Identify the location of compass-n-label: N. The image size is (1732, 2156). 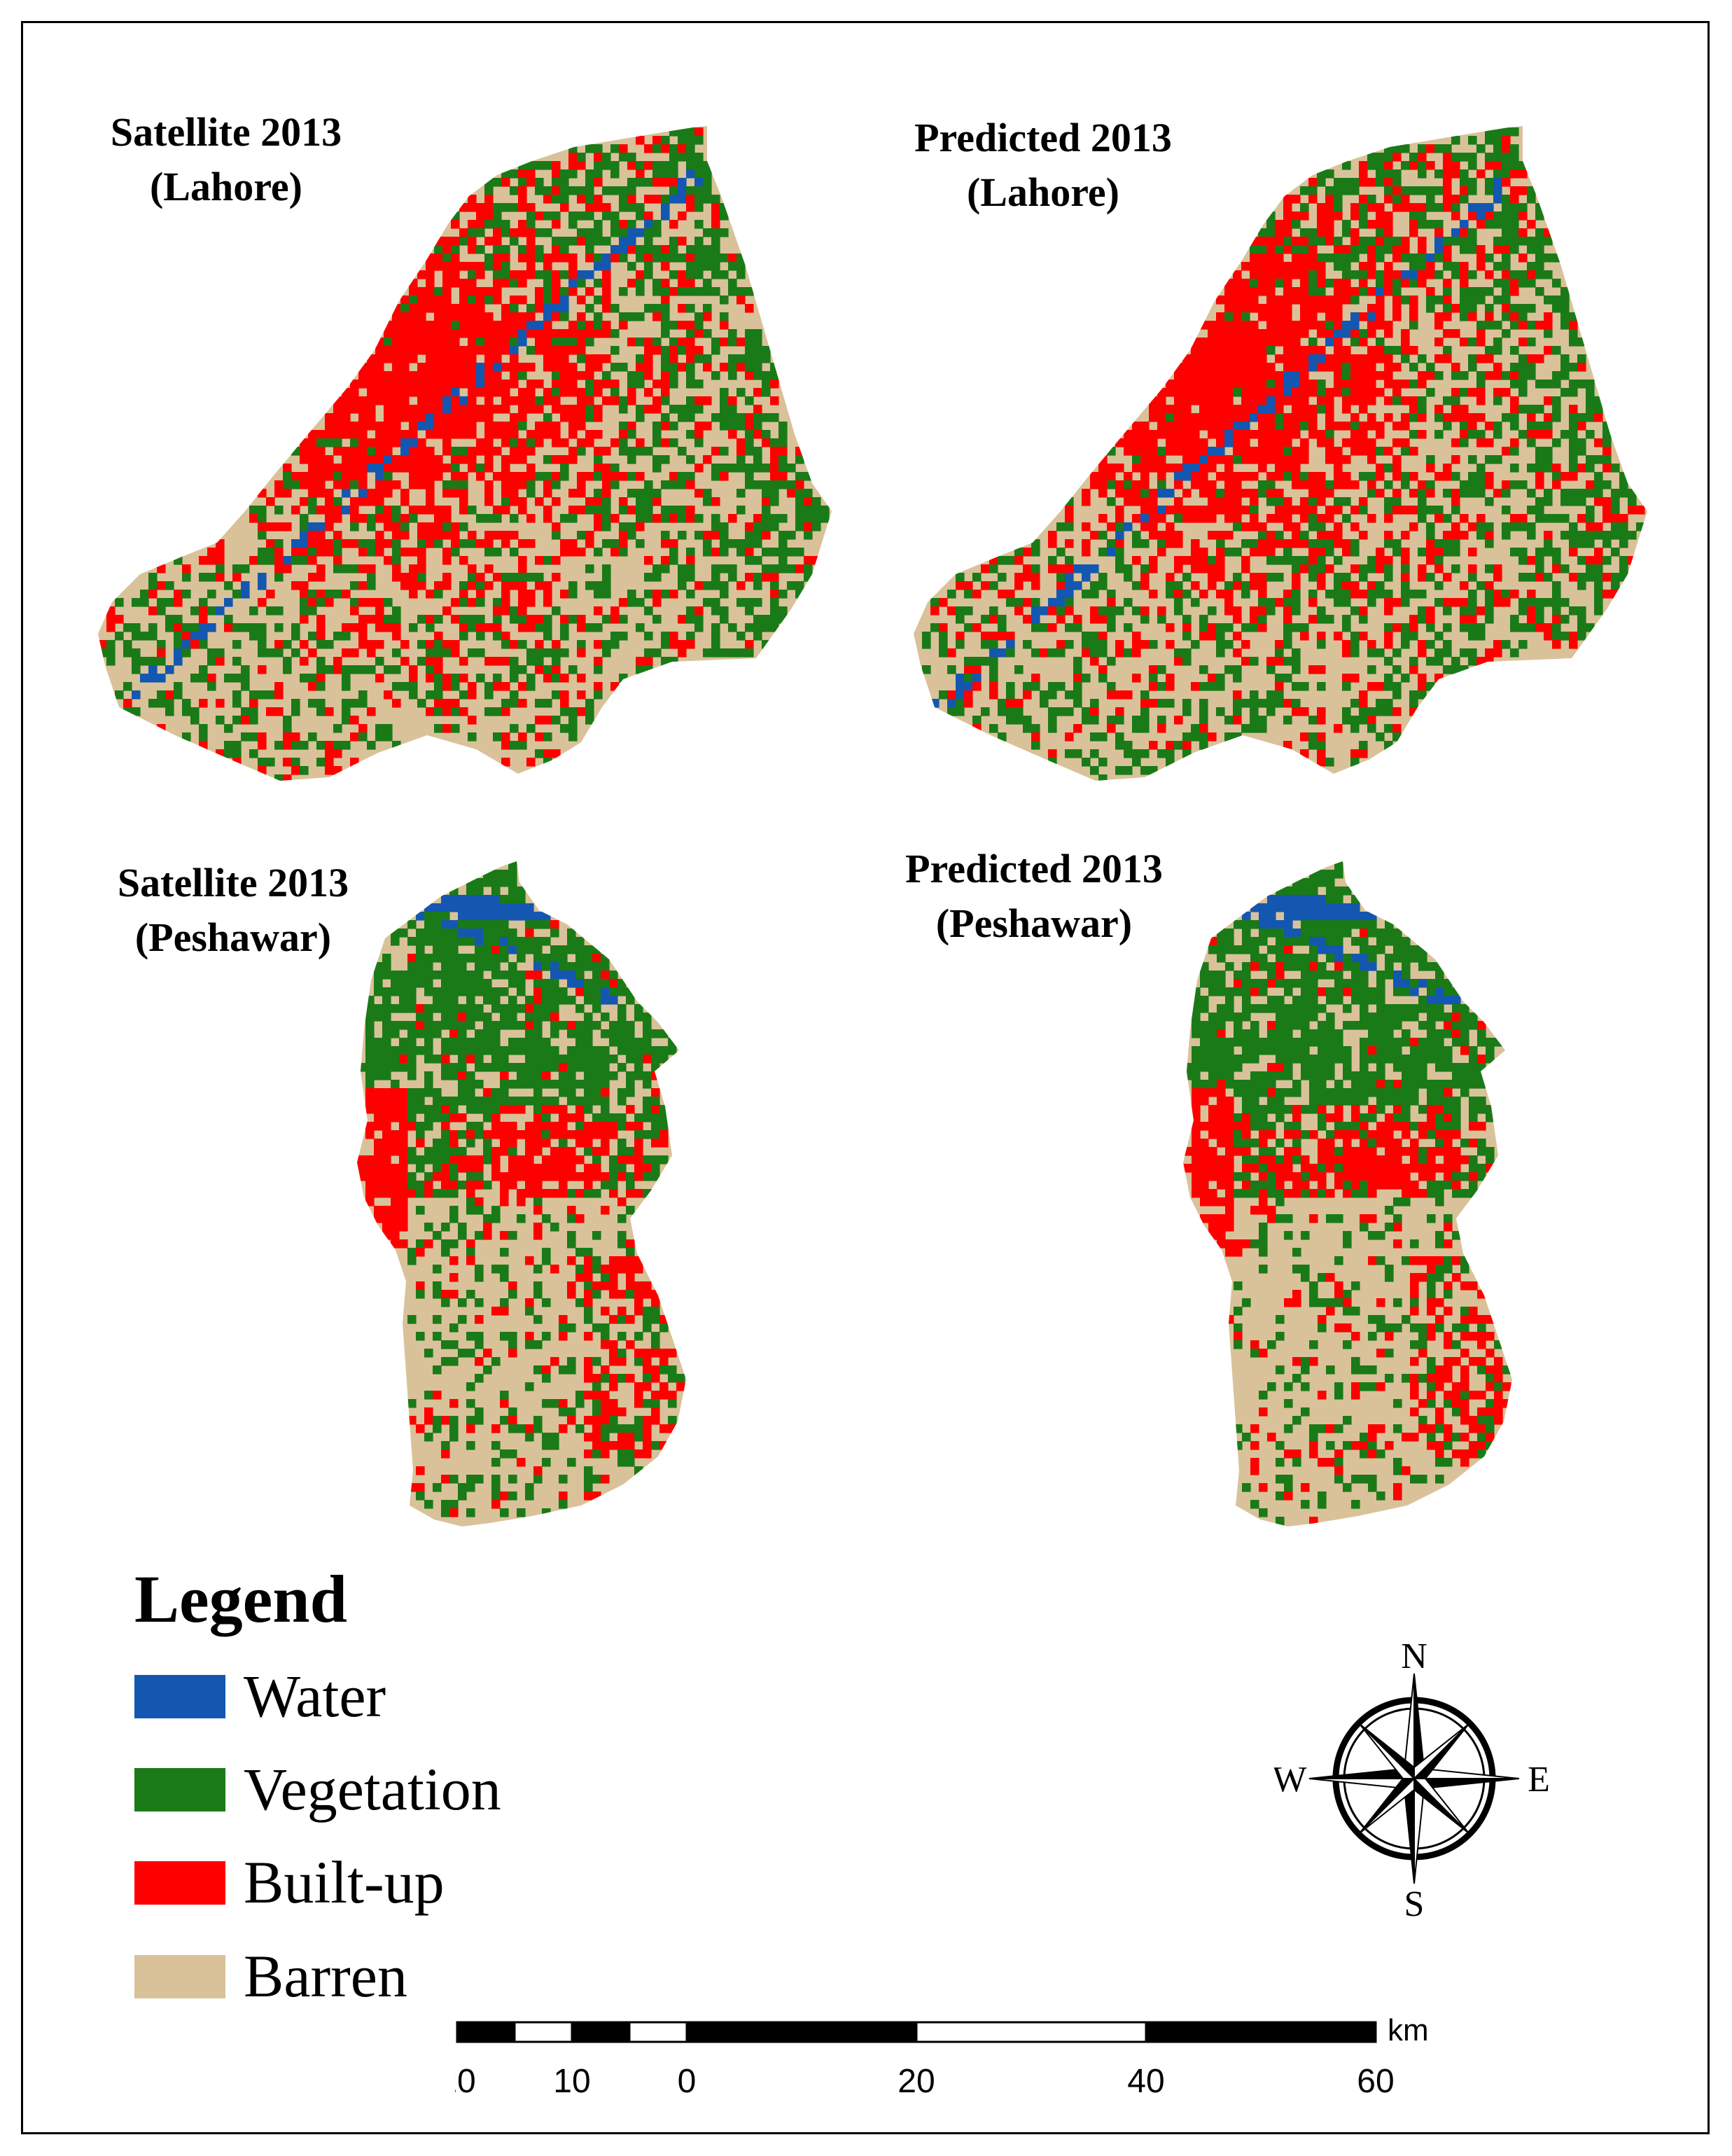
(1414, 1657).